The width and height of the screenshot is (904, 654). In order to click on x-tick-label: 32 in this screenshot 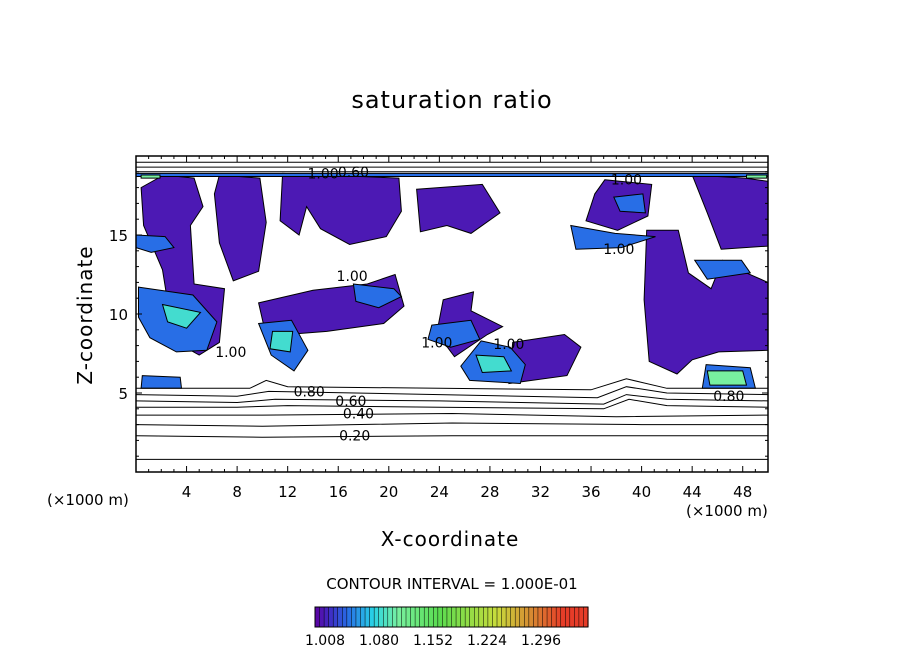, I will do `click(540, 492)`.